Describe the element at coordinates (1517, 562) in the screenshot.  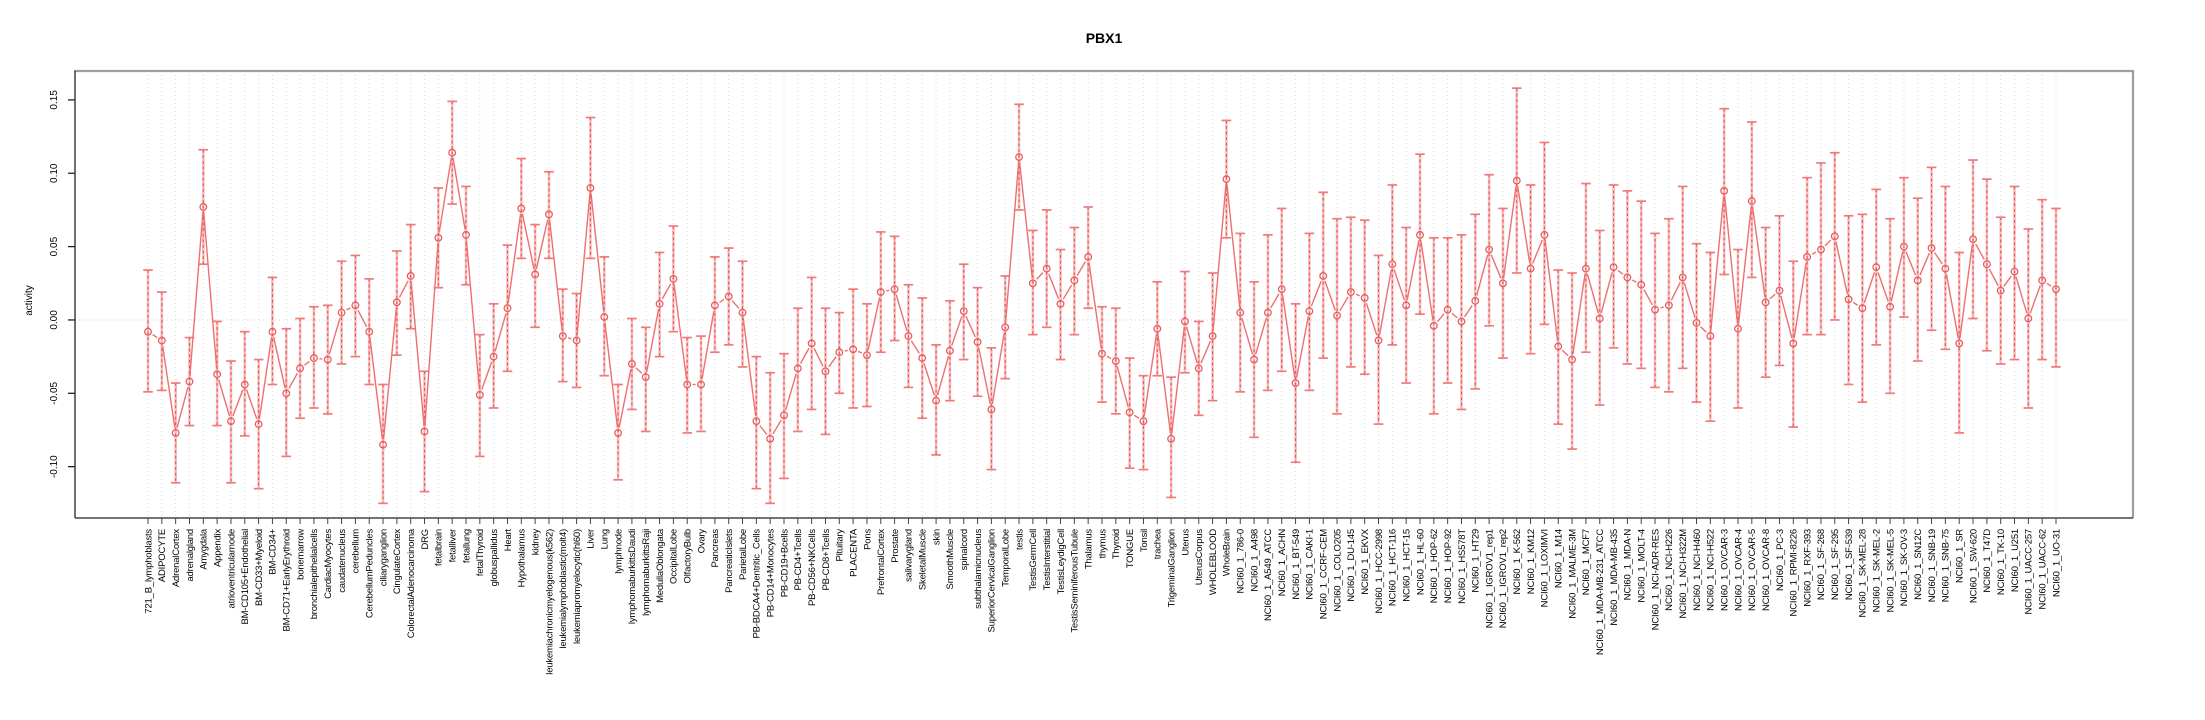
I see `x-category-label: NCI60_1_K-562` at that location.